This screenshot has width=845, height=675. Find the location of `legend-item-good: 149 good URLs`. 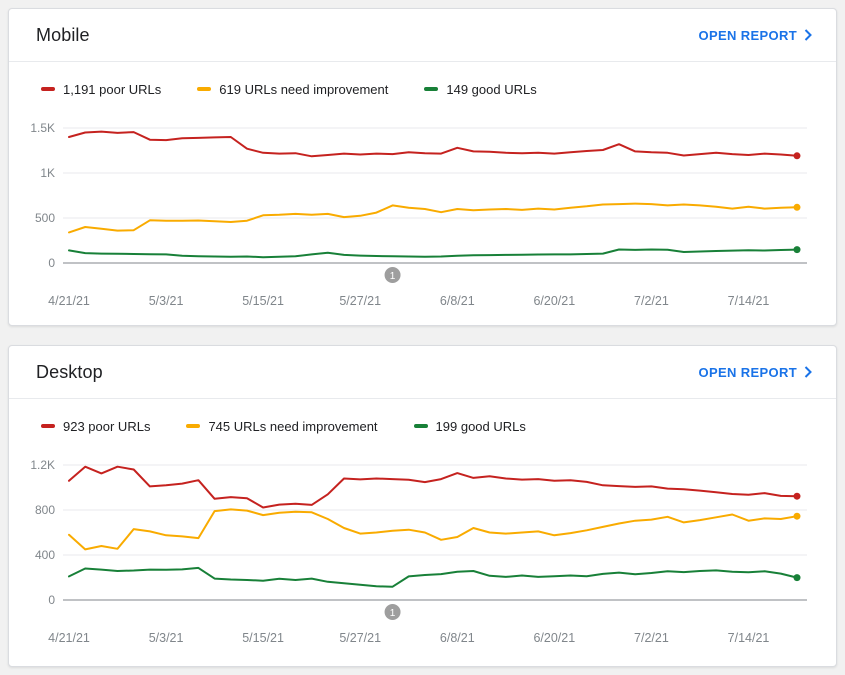

legend-item-good: 149 good URLs is located at coordinates (480, 89).